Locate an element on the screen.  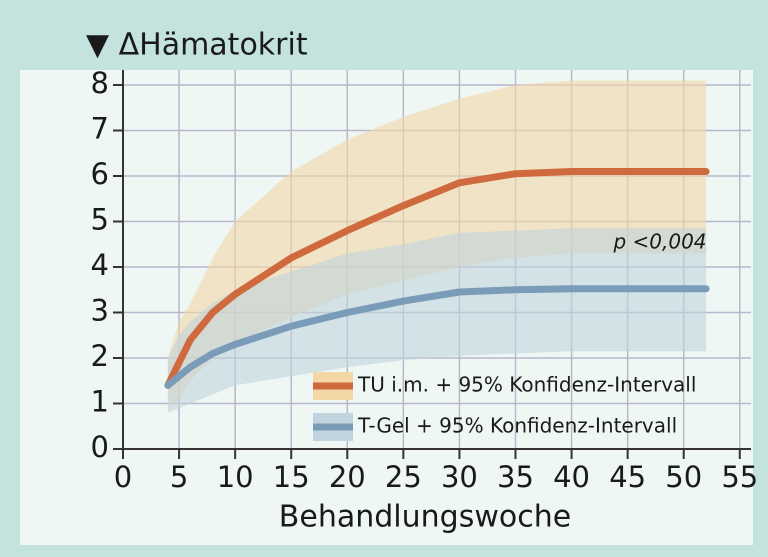
x-tick-label: 20 is located at coordinates (347, 477).